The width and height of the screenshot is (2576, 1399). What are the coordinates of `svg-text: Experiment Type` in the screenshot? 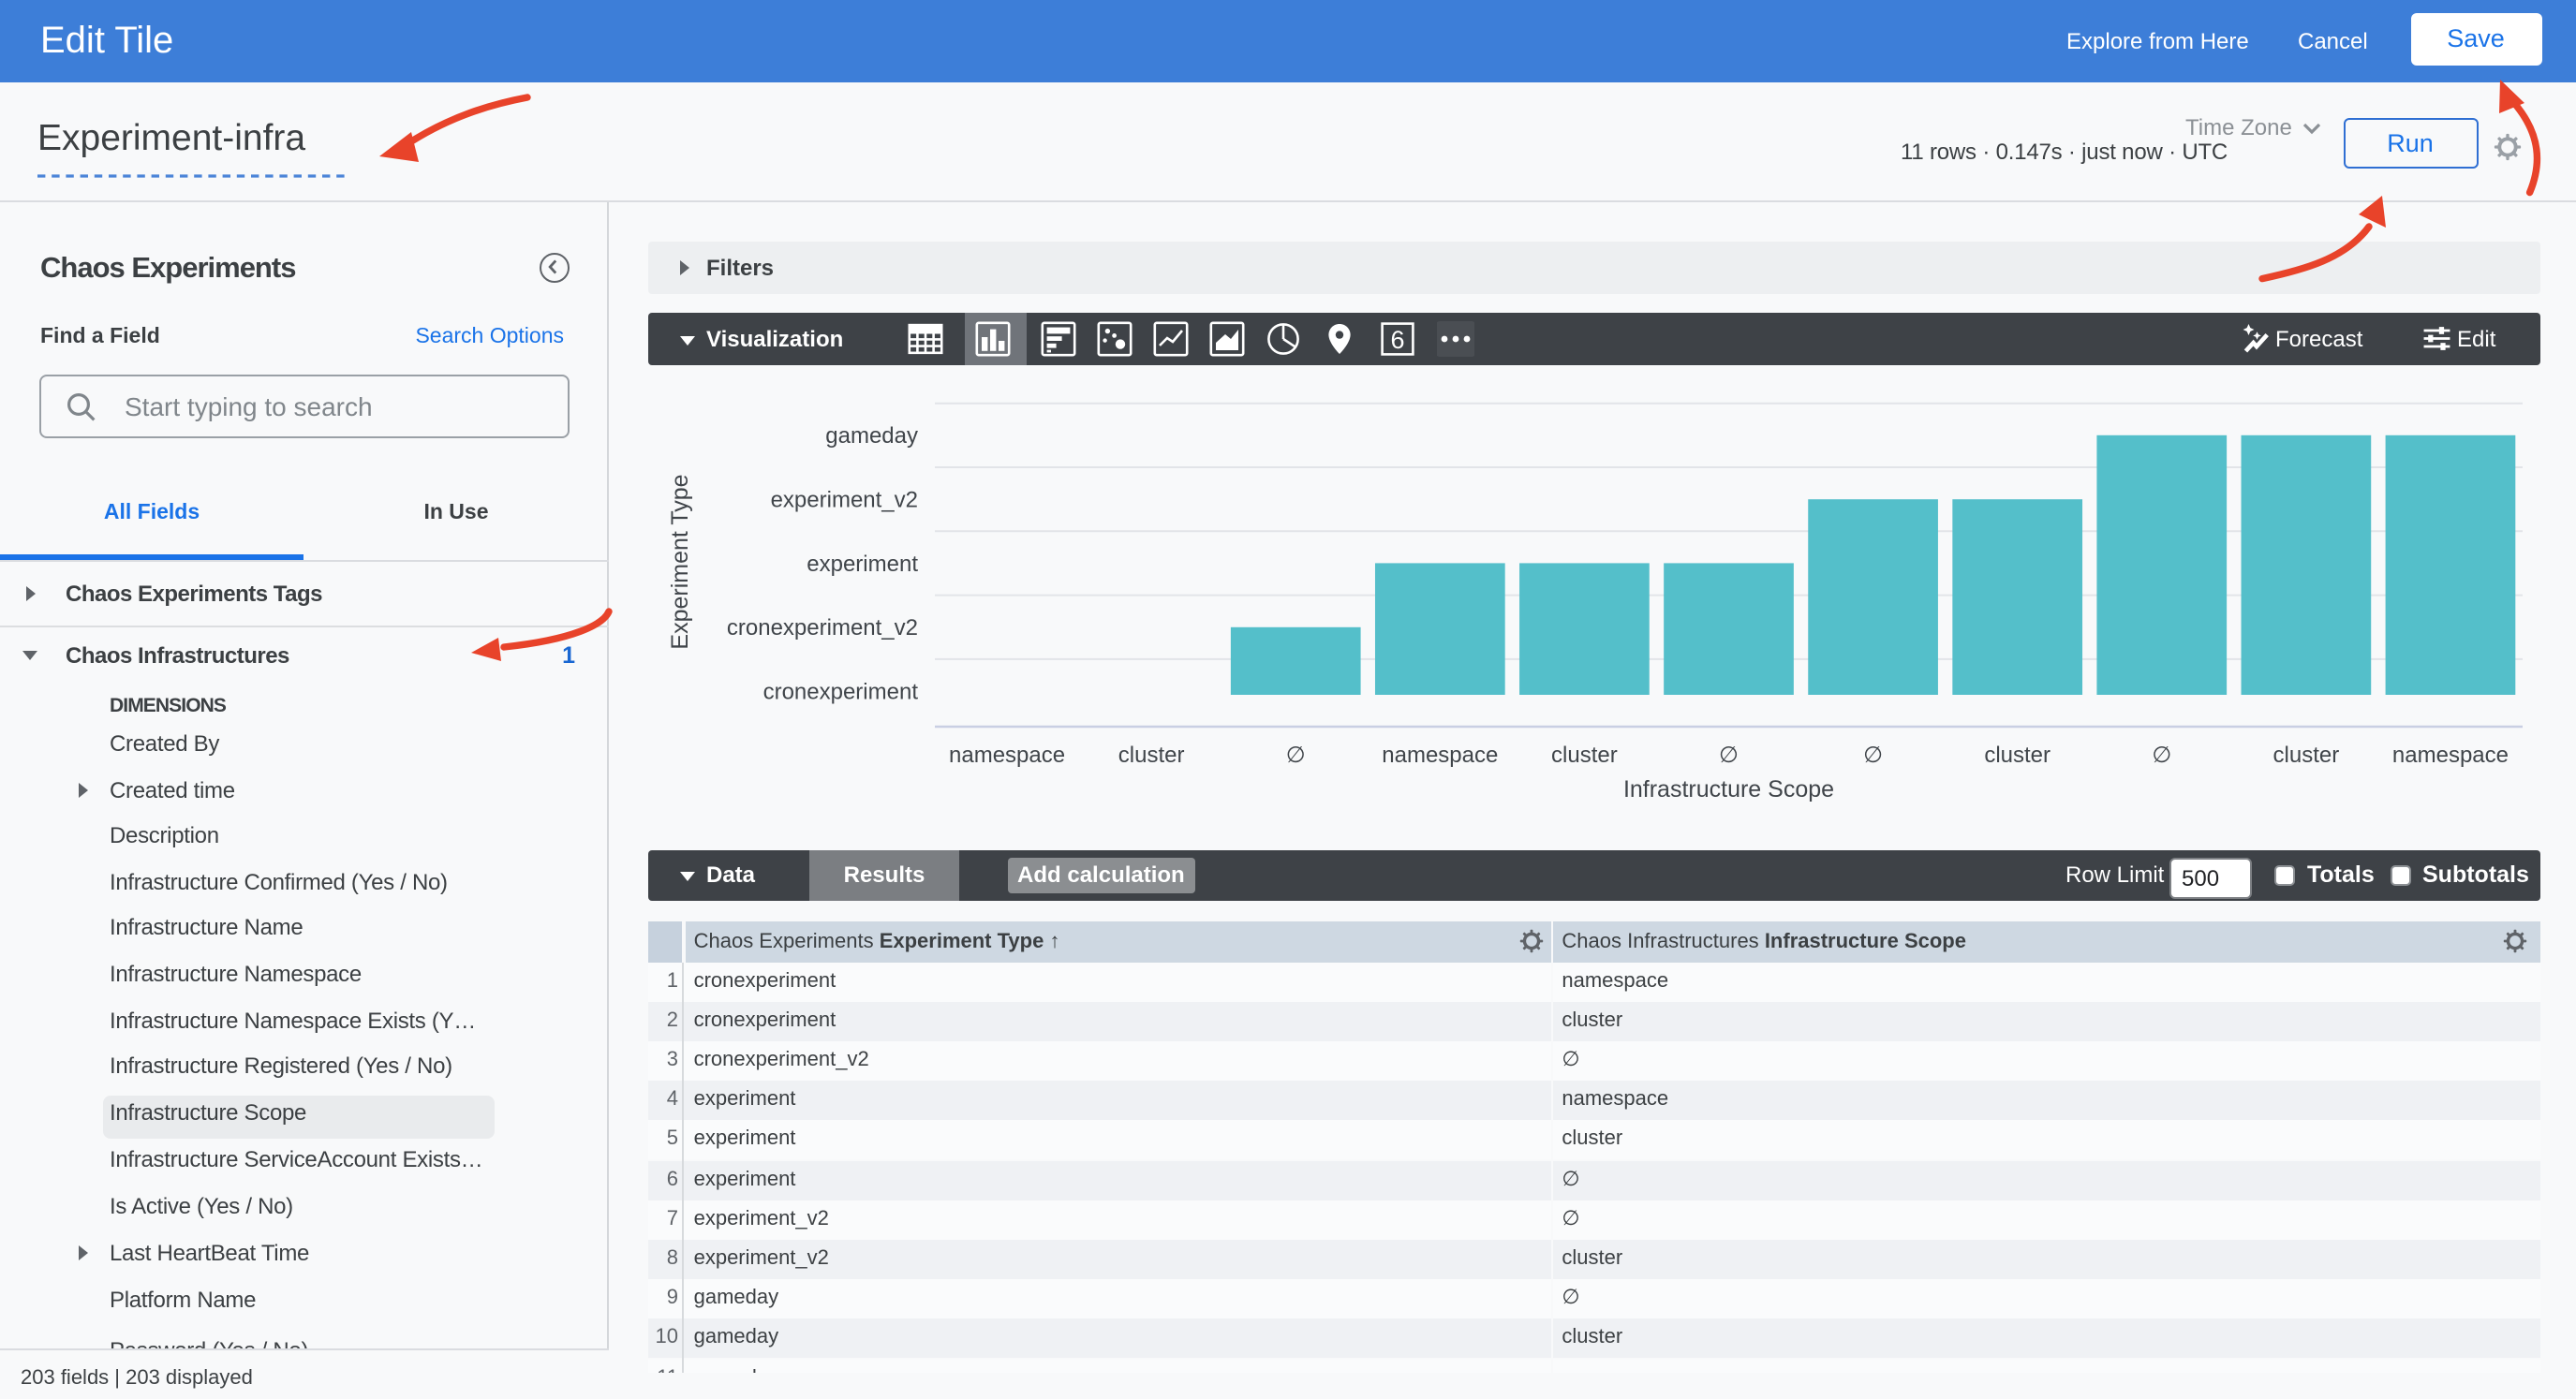 It's located at (679, 562).